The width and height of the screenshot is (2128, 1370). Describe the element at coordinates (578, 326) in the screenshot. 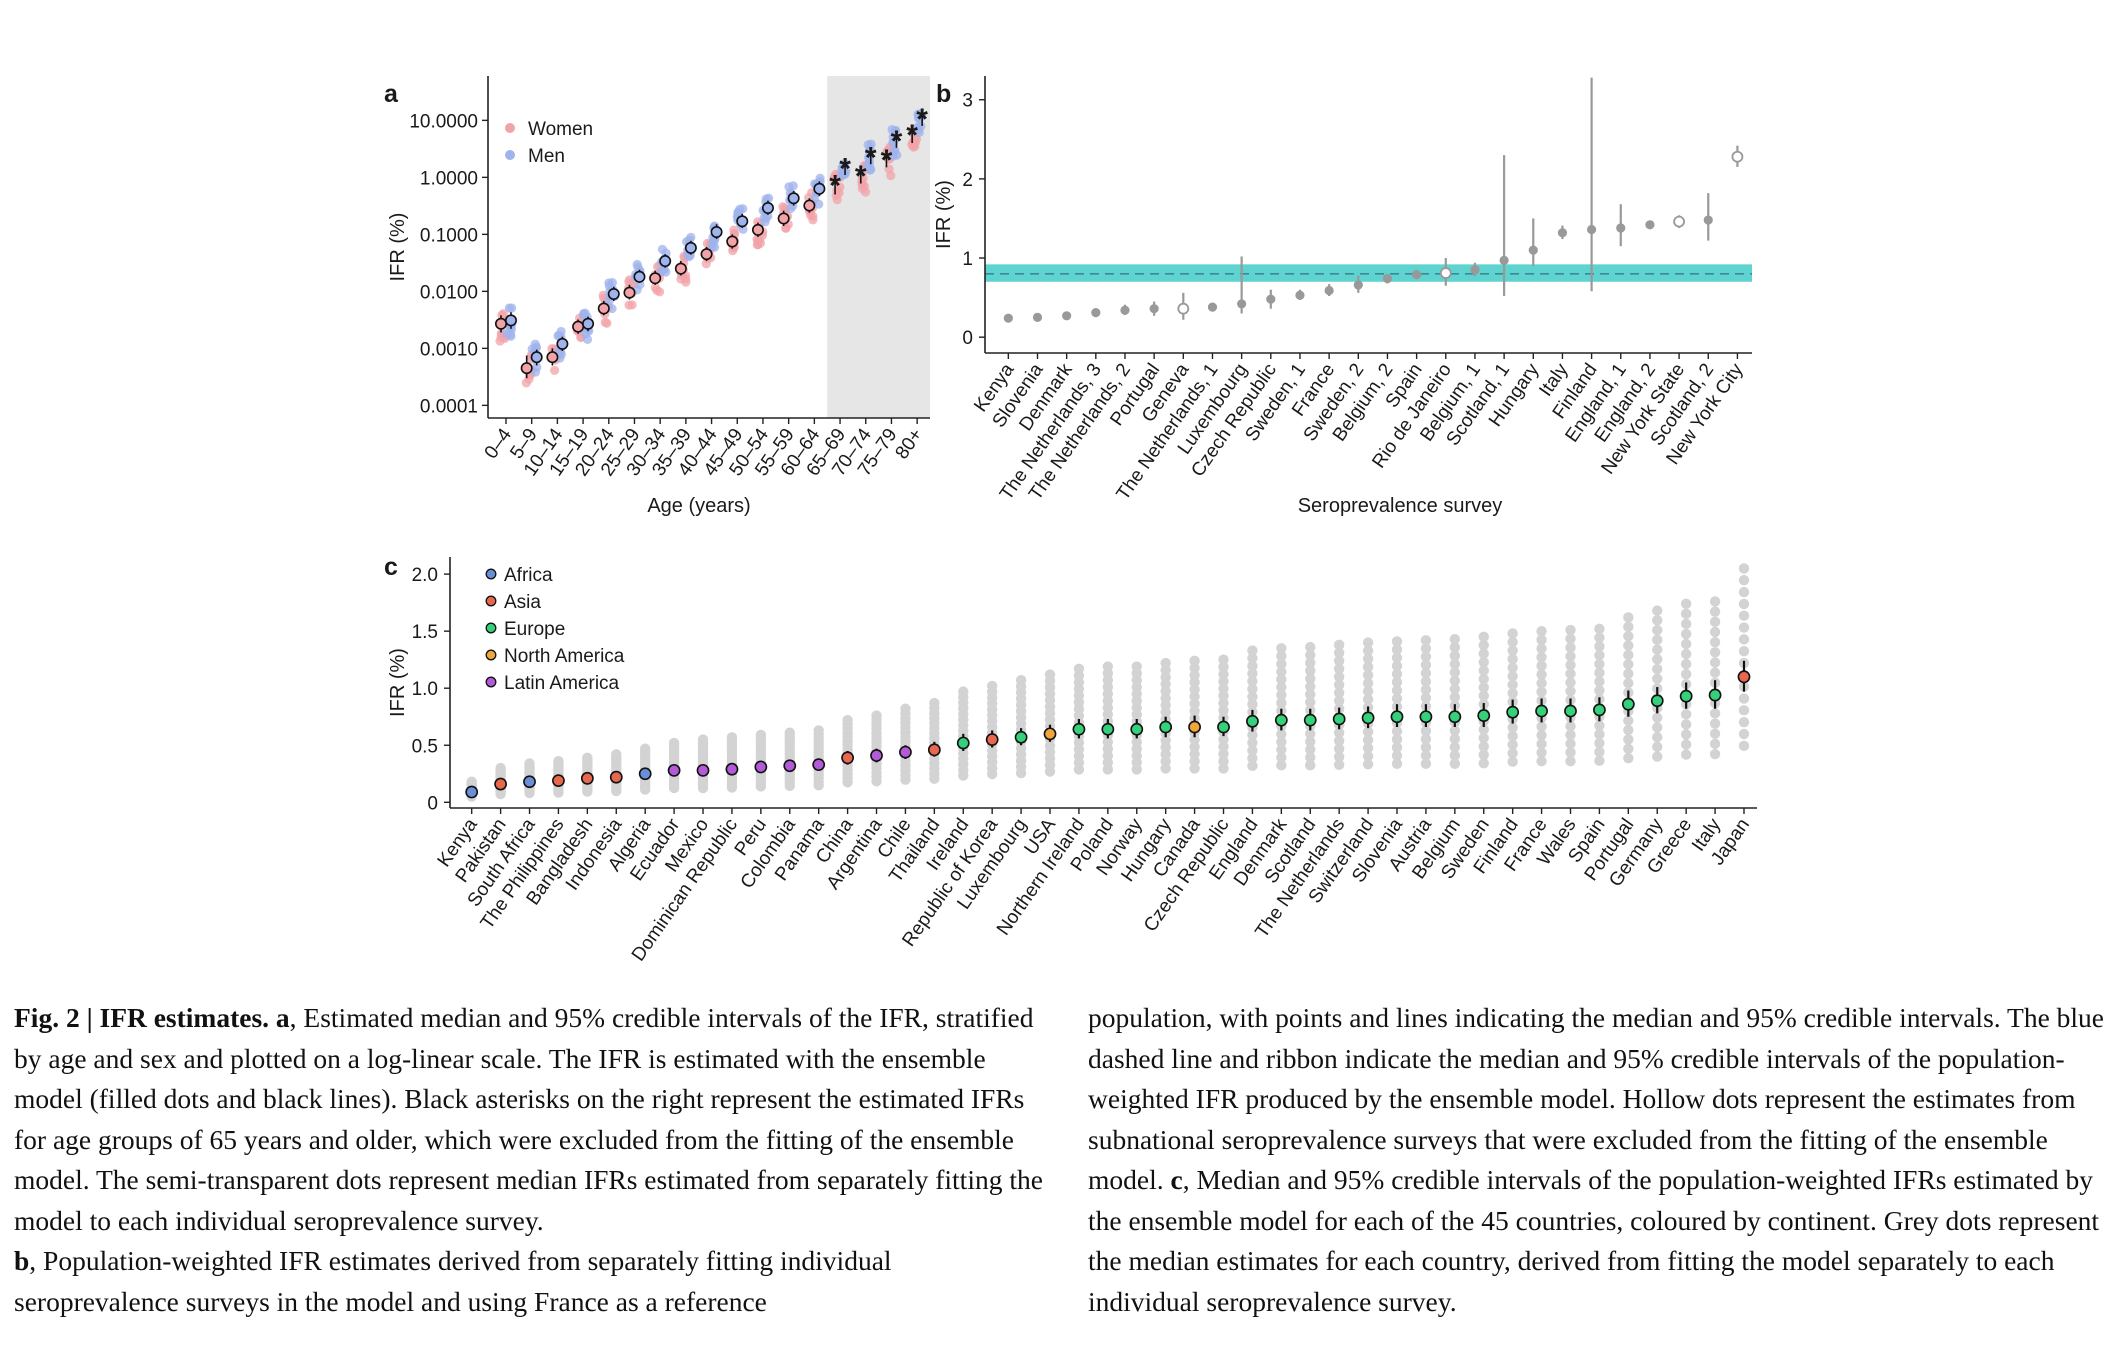

I see `median-point-women` at that location.